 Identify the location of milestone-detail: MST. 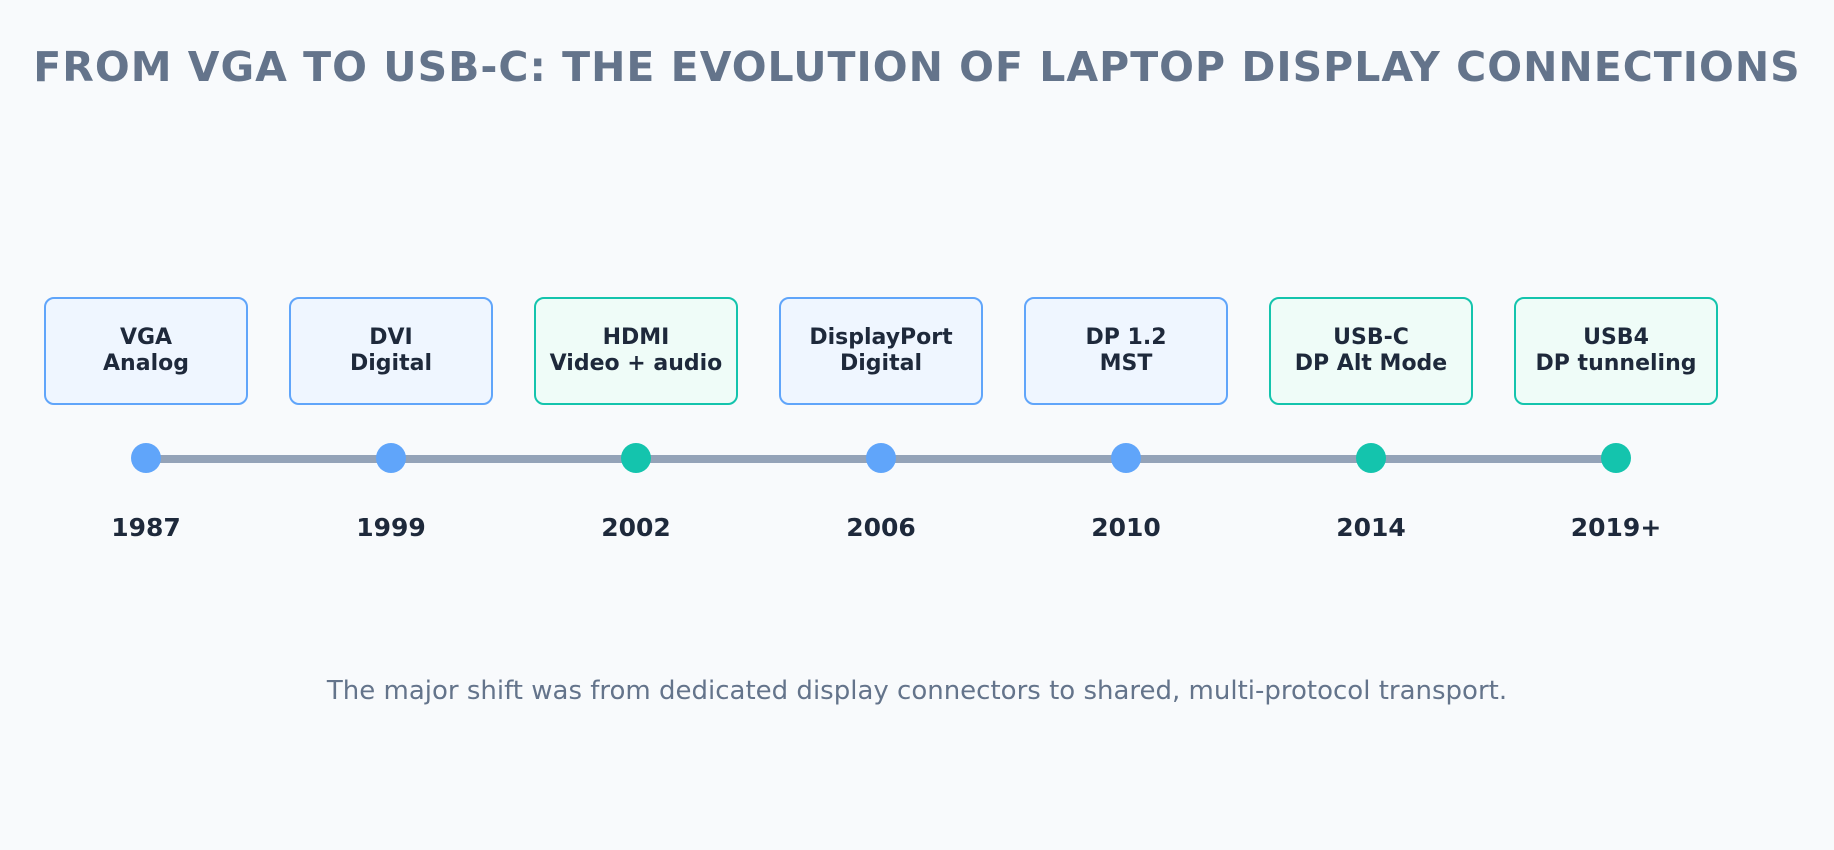
(1126, 363).